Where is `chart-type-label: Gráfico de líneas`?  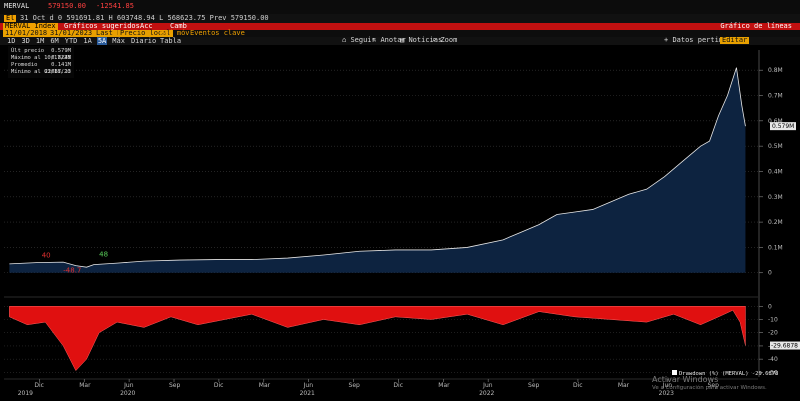
chart-type-label: Gráfico de líneas is located at coordinates (756, 26).